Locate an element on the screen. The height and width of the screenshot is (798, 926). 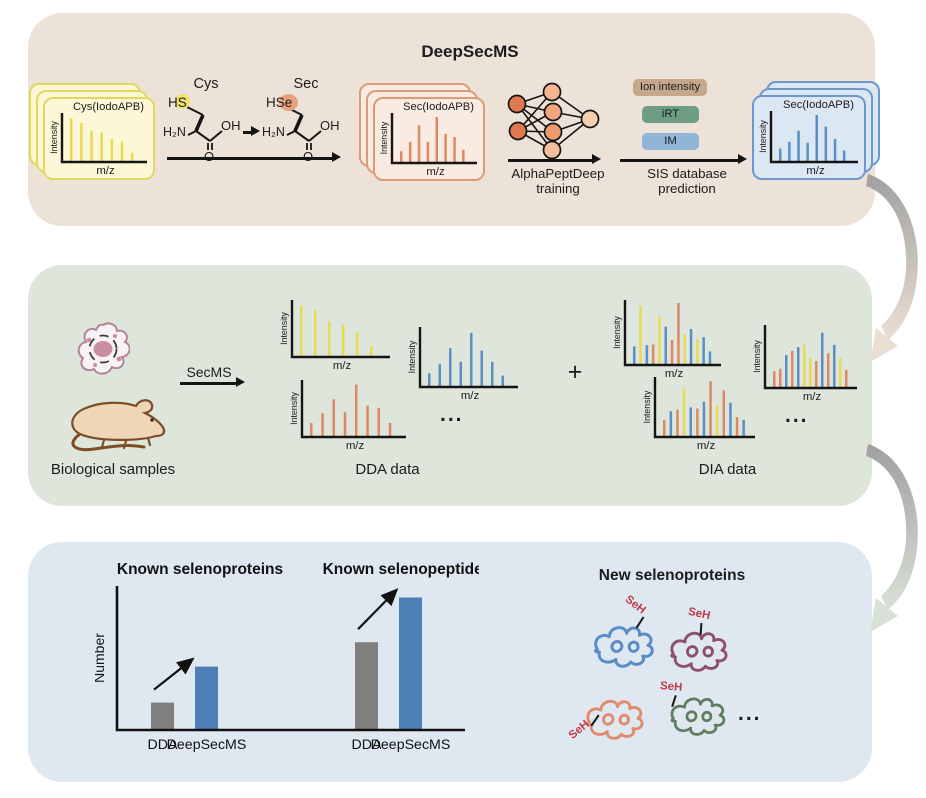
sec-selenol-label: HSe is located at coordinates (279, 103).